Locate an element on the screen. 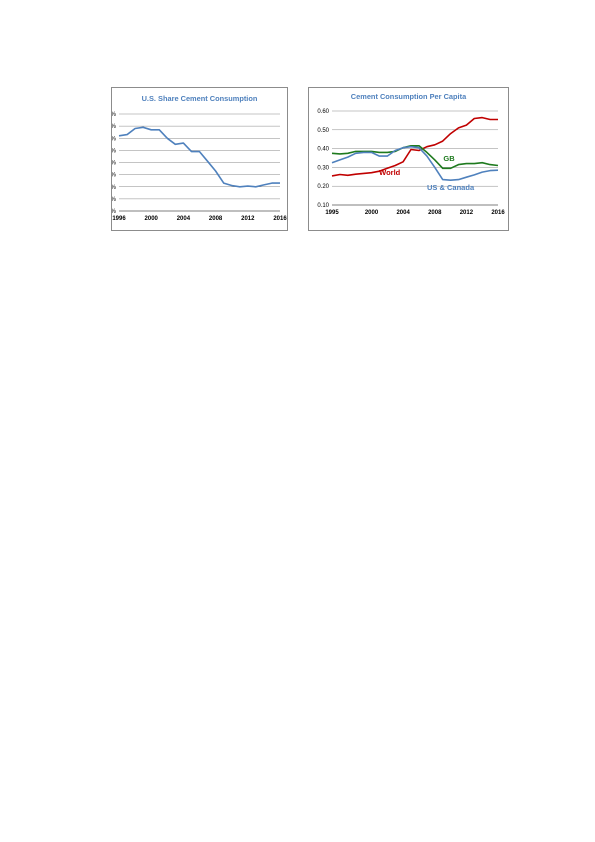  y-tick-label: 0.40 is located at coordinates (323, 150).